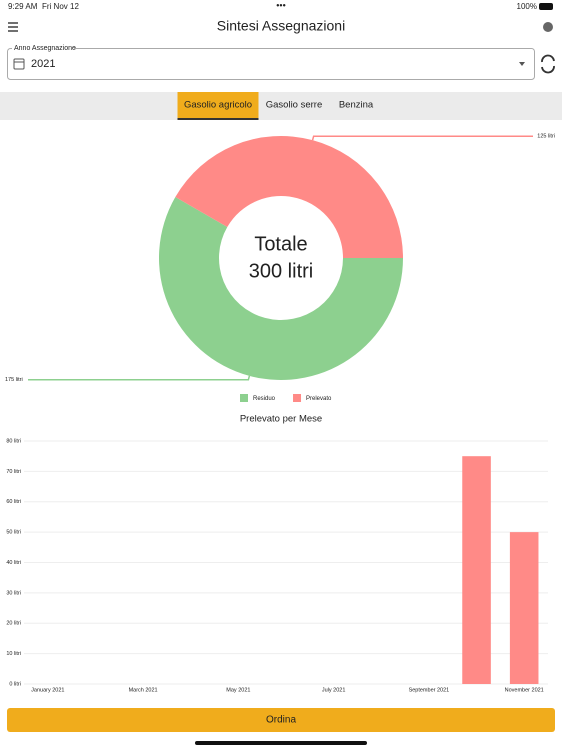  I want to click on y-tick-label: 50 litri, so click(13, 533).